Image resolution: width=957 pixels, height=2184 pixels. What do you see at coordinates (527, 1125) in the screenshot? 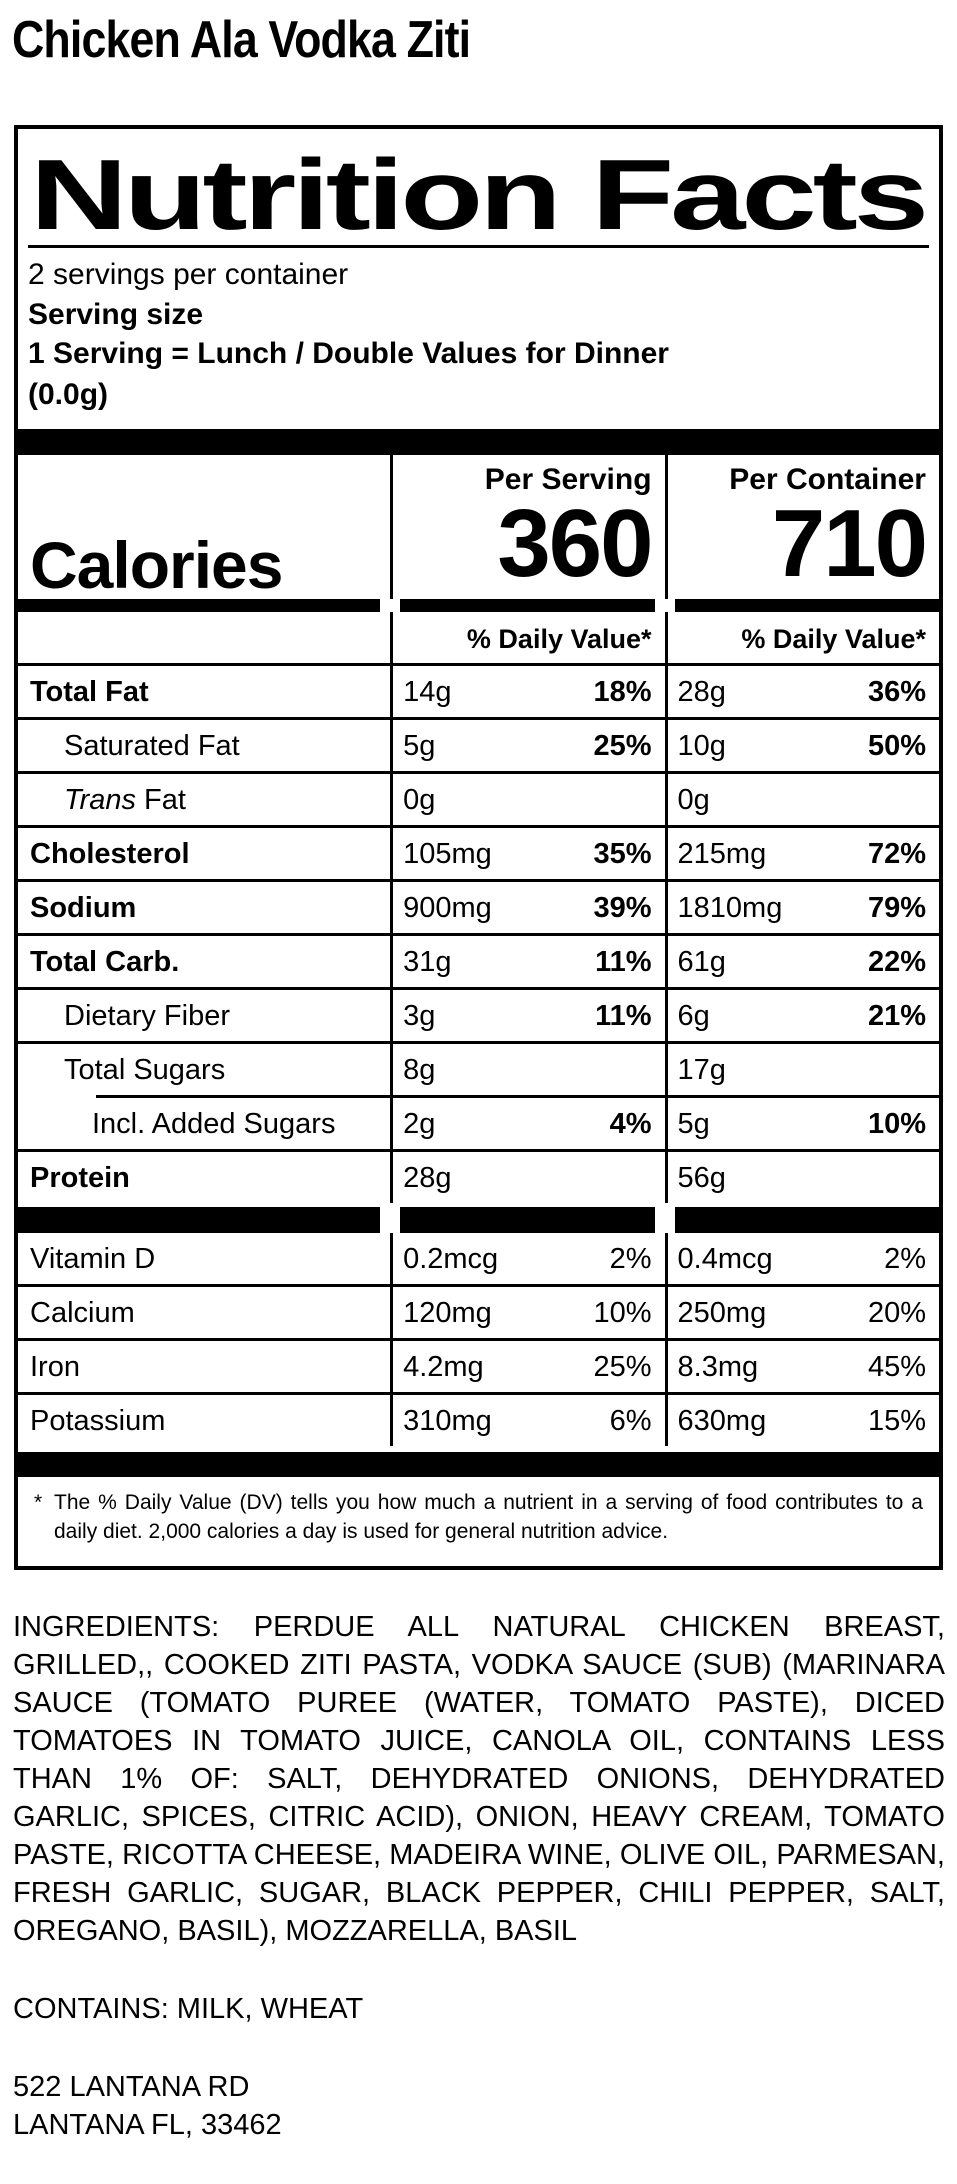
I see `per-serving-cell: 2g 4%` at bounding box center [527, 1125].